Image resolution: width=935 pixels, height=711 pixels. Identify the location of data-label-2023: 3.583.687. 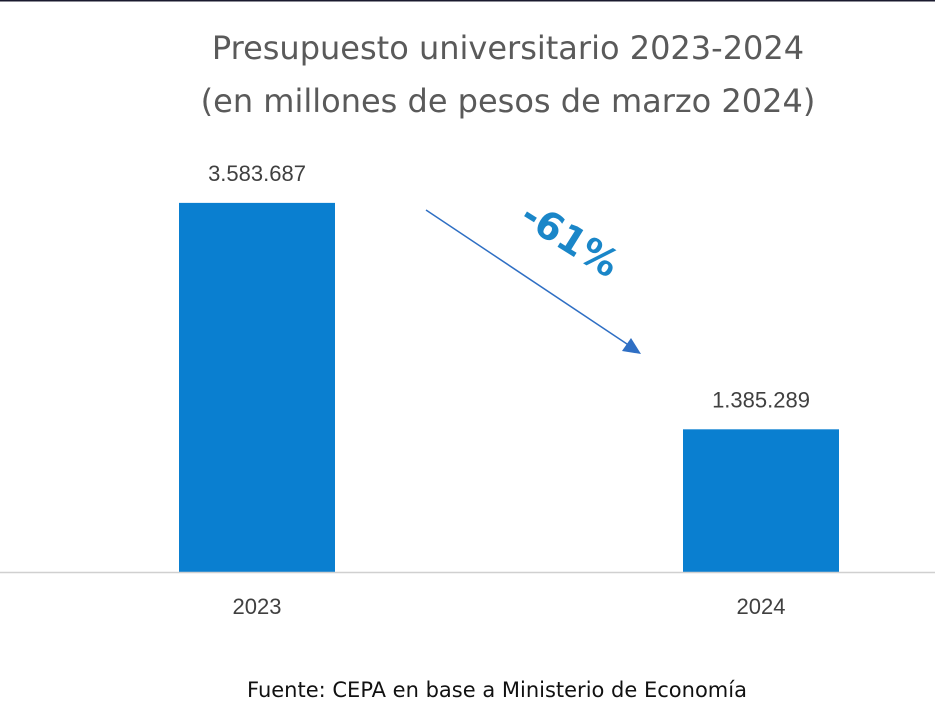
(257, 173).